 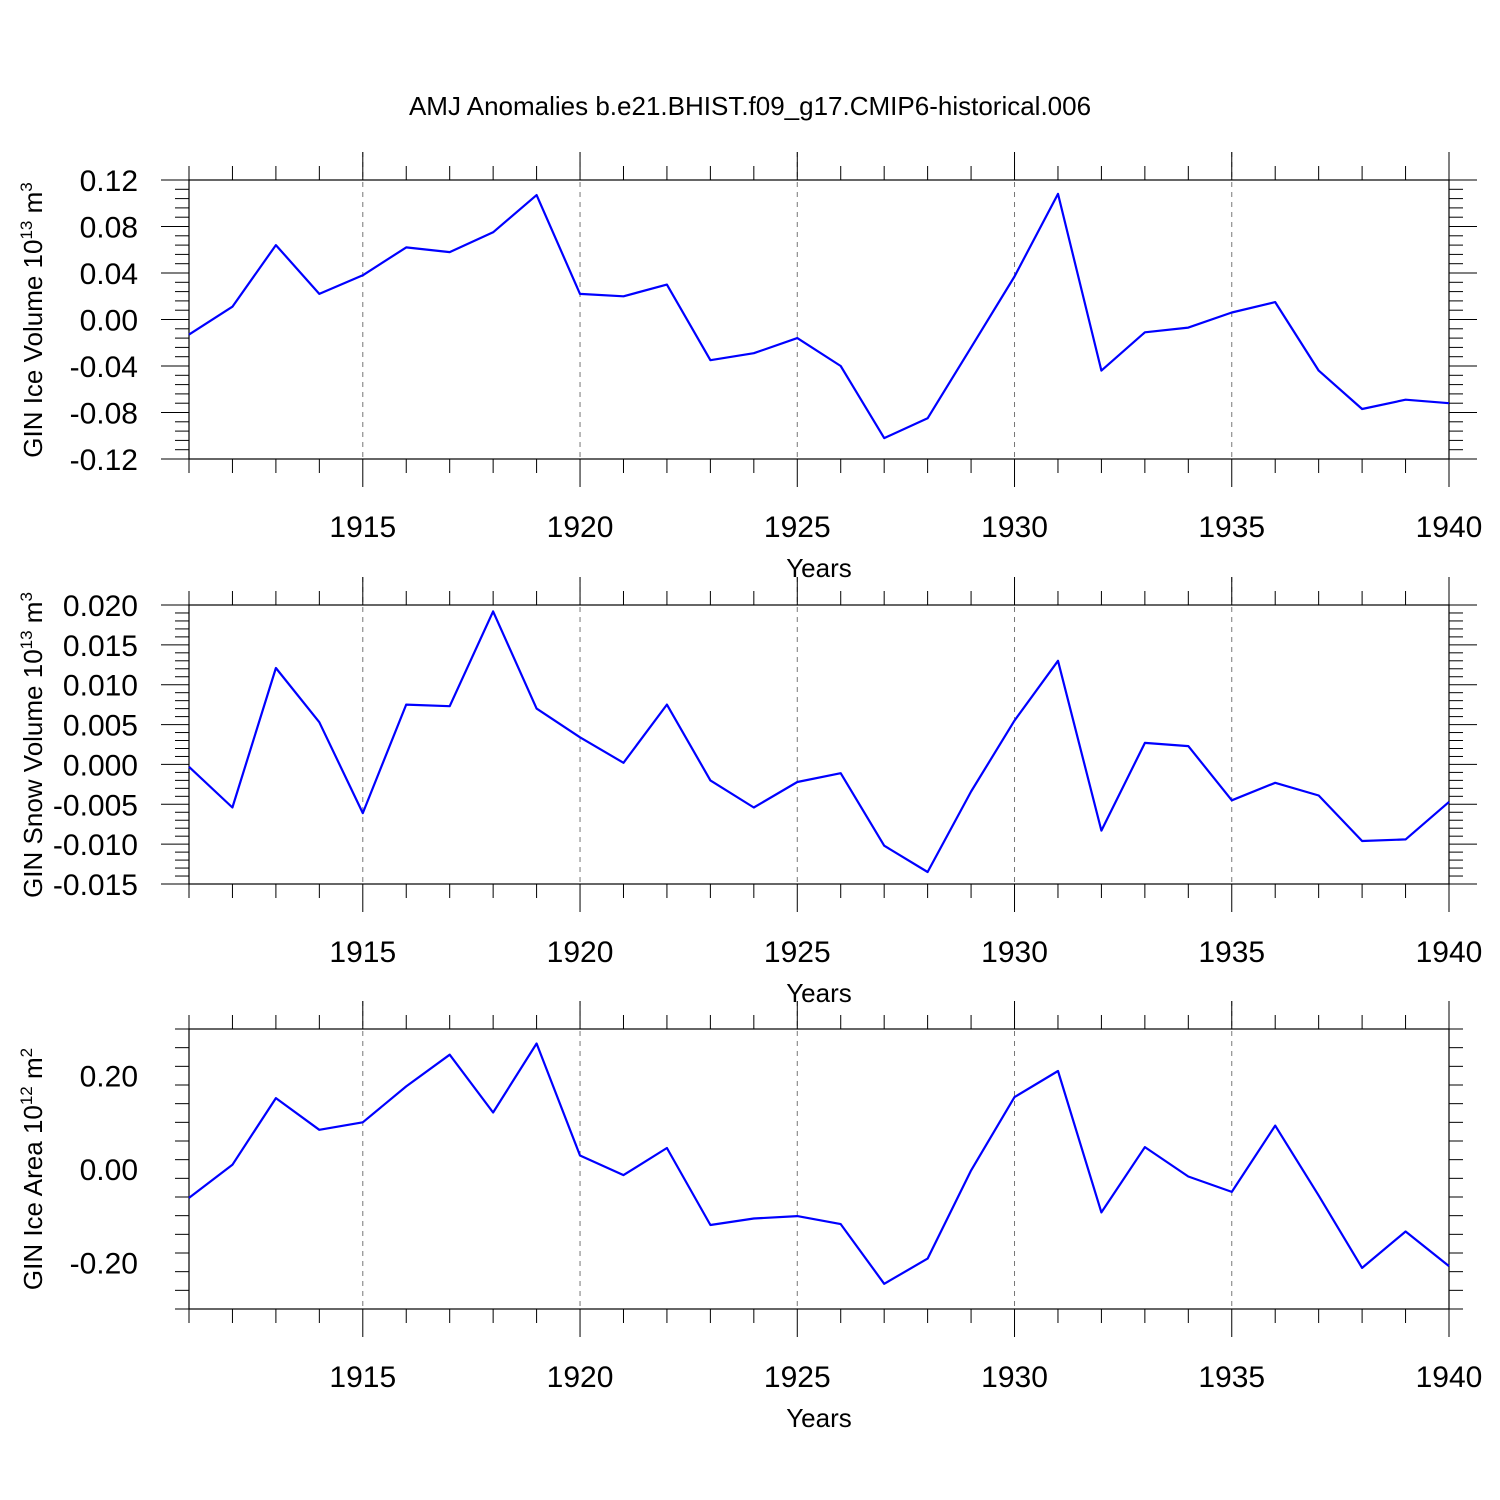 What do you see at coordinates (109, 228) in the screenshot?
I see `y-tick-label: 0.08` at bounding box center [109, 228].